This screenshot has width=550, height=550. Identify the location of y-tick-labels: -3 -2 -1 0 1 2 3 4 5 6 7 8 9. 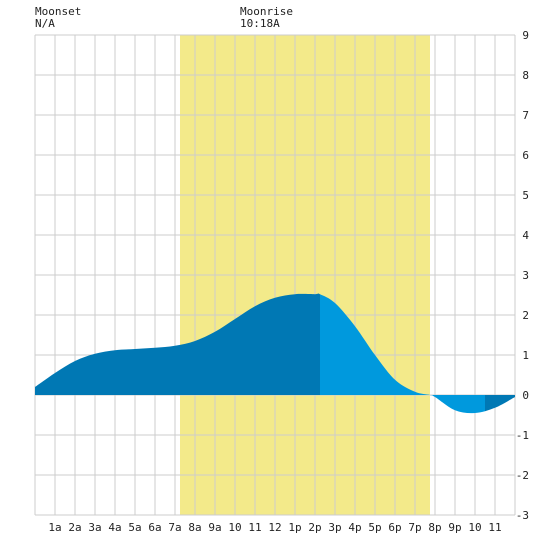
(523, 275).